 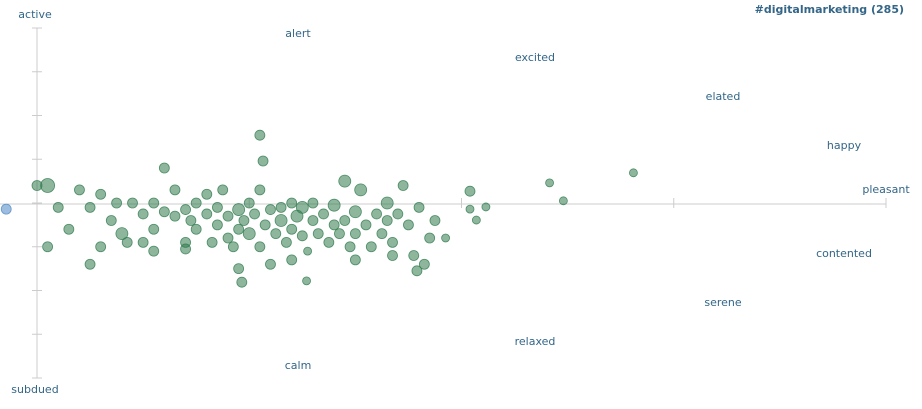 I want to click on mood-label: excited, so click(x=535, y=57).